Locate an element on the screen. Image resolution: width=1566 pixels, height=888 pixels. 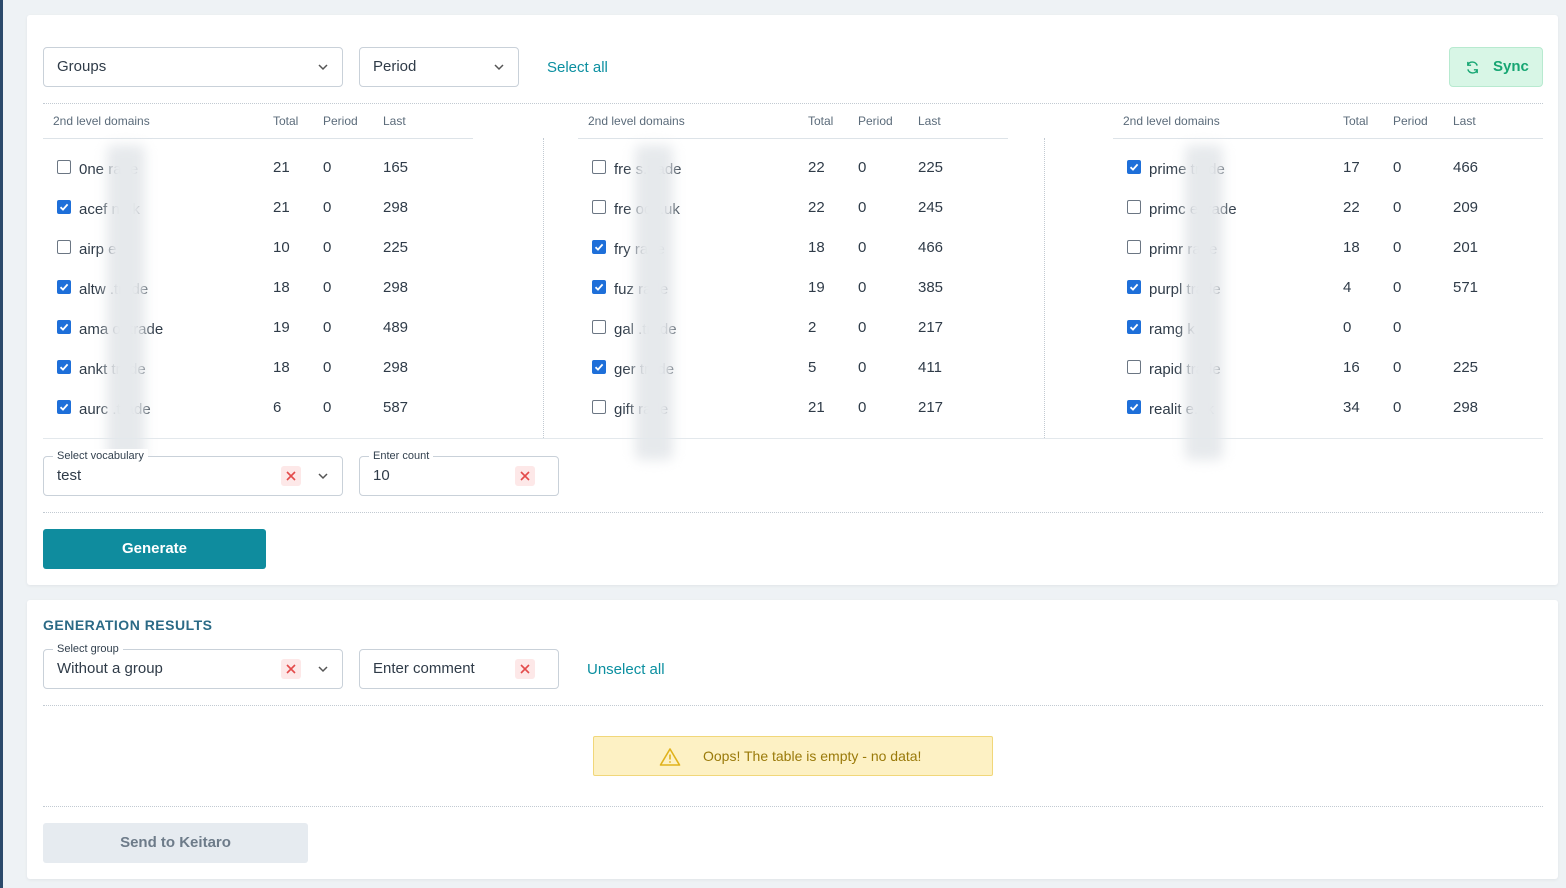
count-value: 10 is located at coordinates (381, 475).